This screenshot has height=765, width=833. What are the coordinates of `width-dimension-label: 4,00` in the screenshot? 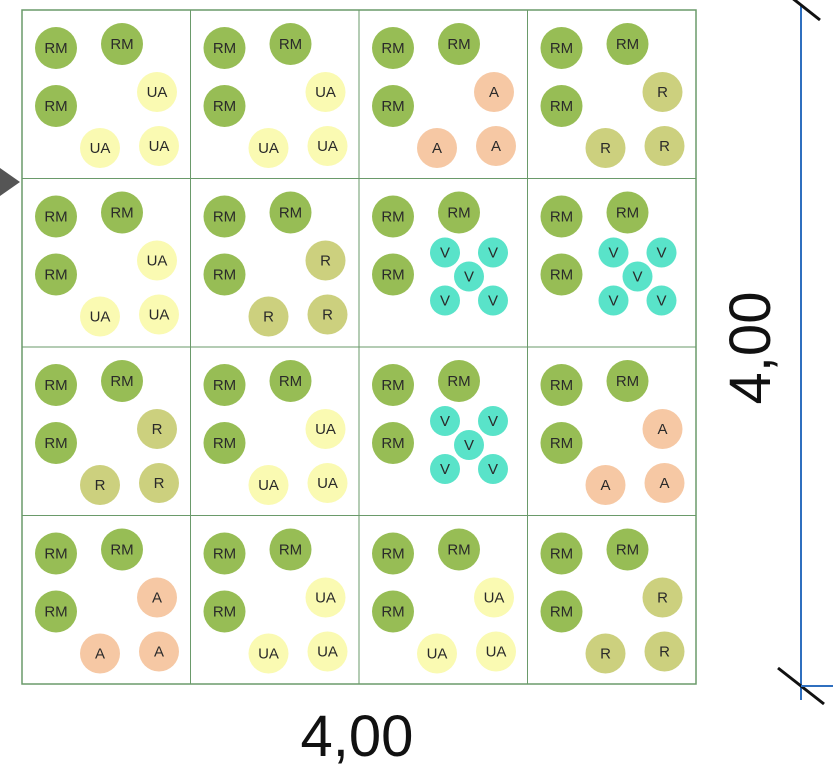 It's located at (357, 734).